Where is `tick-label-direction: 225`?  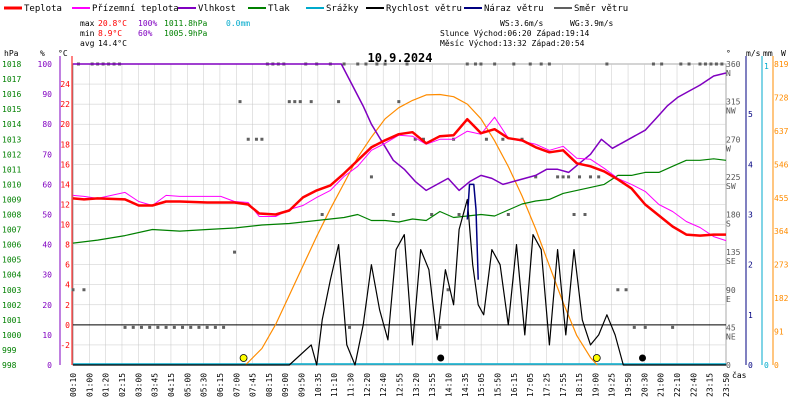 tick-label-direction: 225 is located at coordinates (733, 177).